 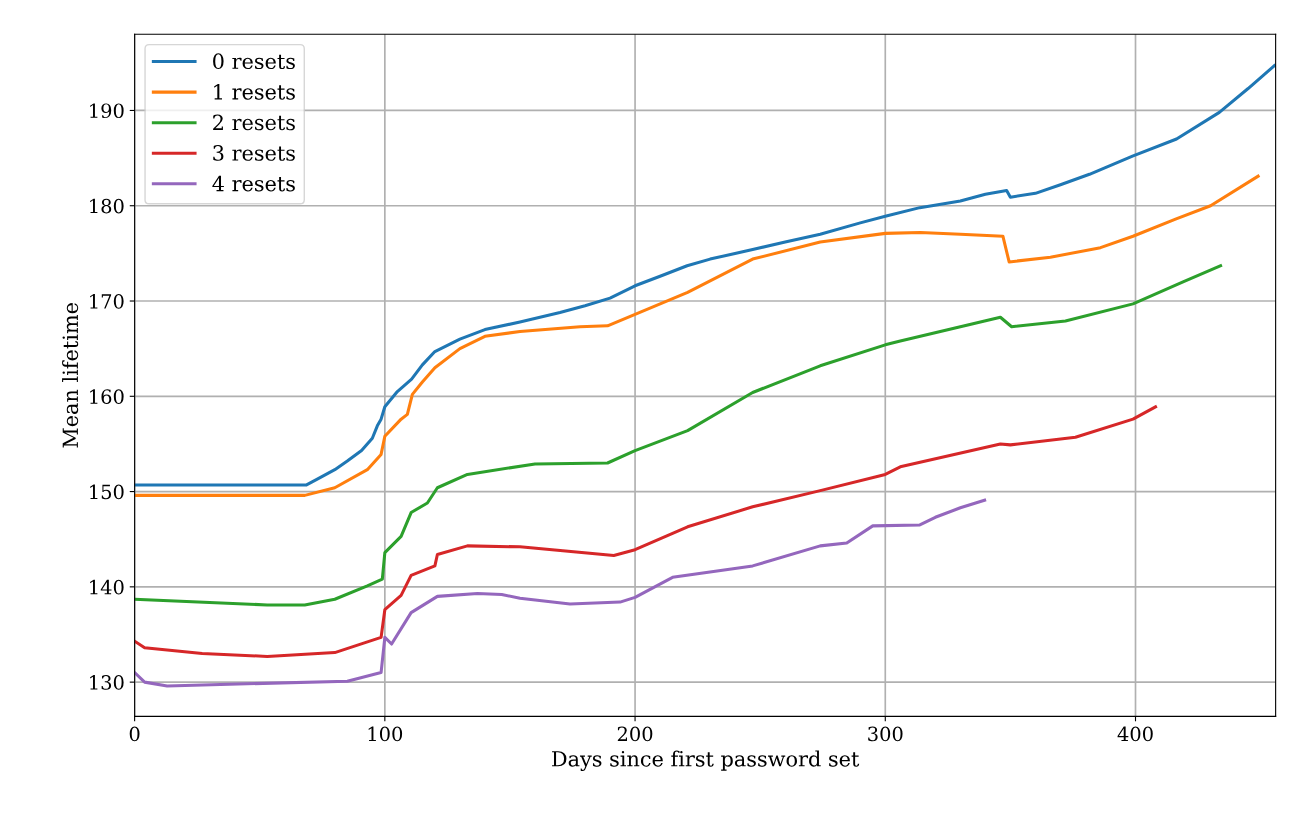 I want to click on x-tick-label: 400, so click(x=1135, y=734).